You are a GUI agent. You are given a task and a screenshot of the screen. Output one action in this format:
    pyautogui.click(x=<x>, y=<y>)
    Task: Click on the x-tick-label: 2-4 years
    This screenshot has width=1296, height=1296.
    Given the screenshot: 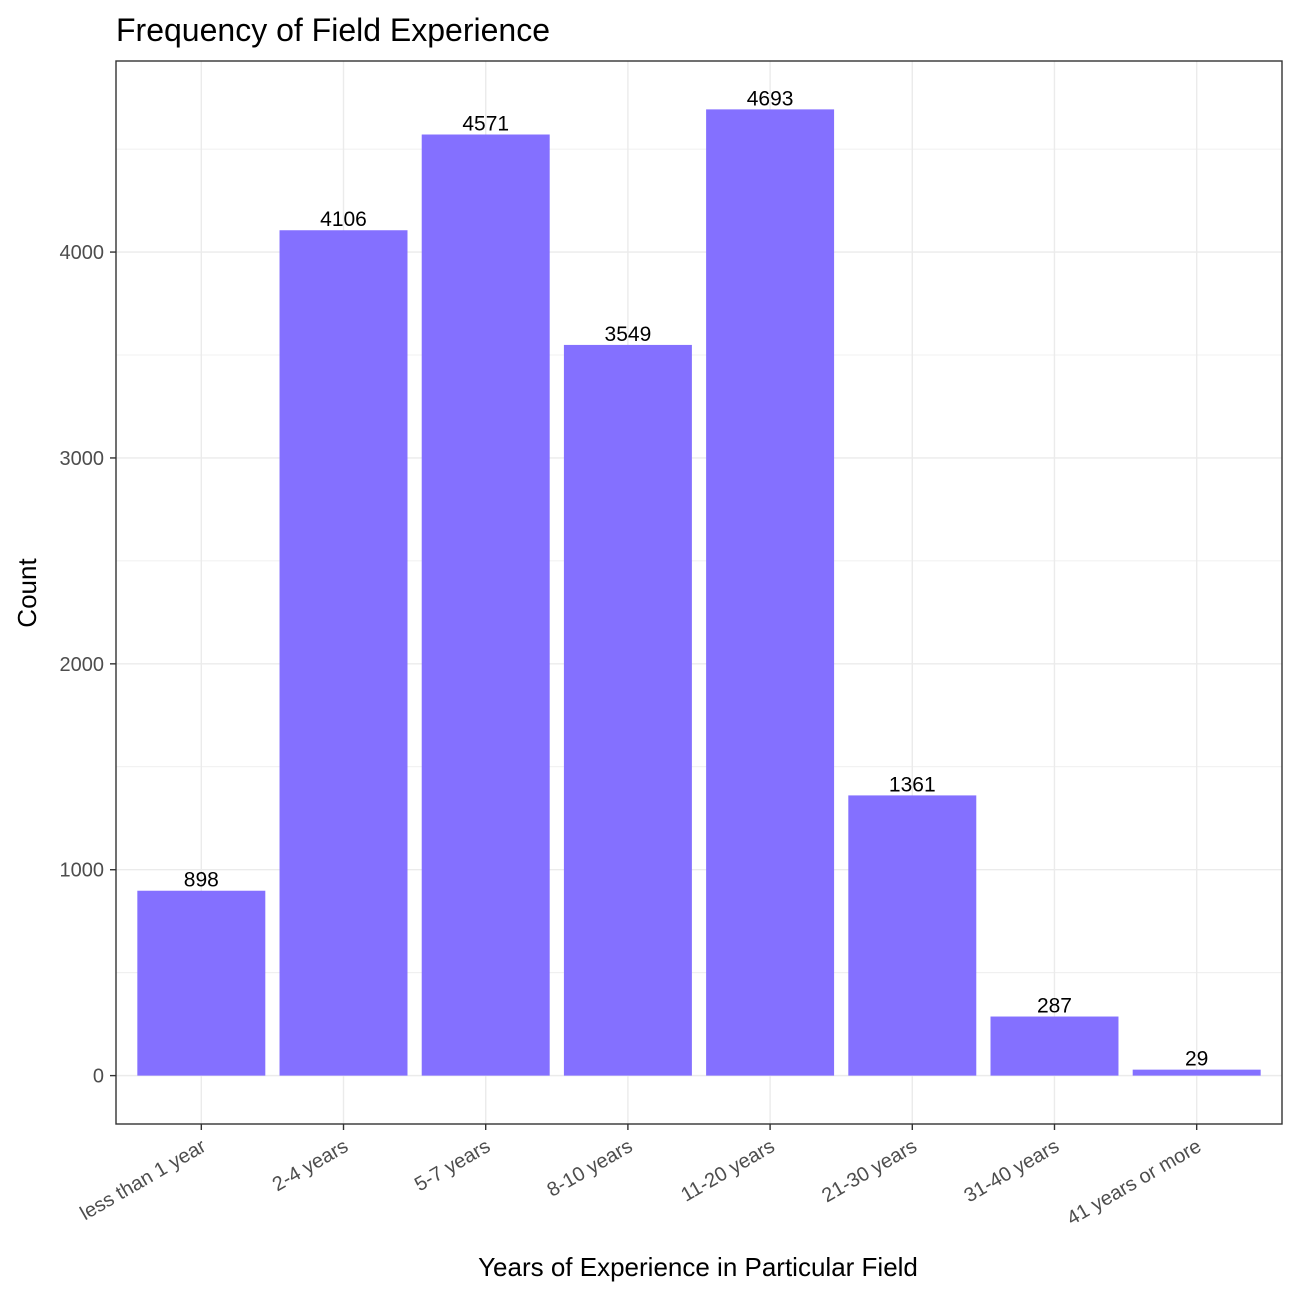 What is the action you would take?
    pyautogui.click(x=310, y=1165)
    